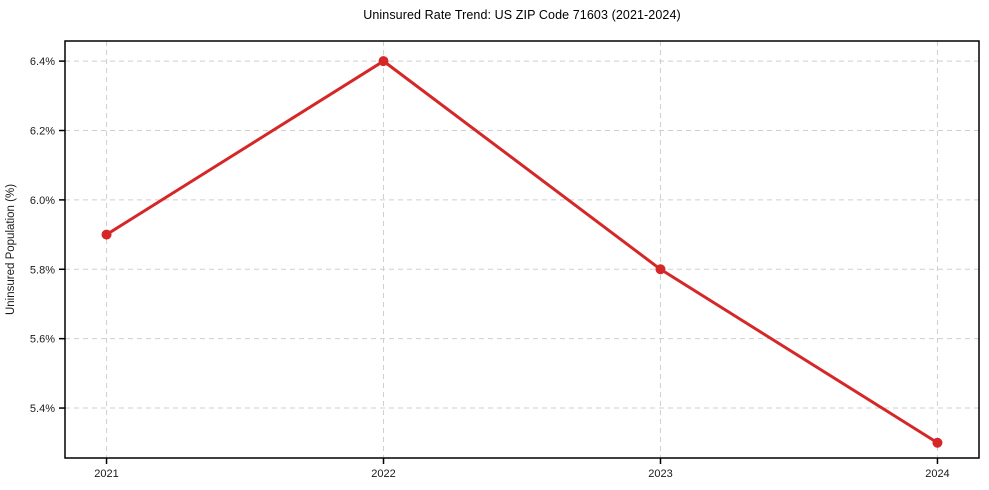 This screenshot has height=490, width=989. What do you see at coordinates (42, 270) in the screenshot?
I see `y-tick-label: 5.8%` at bounding box center [42, 270].